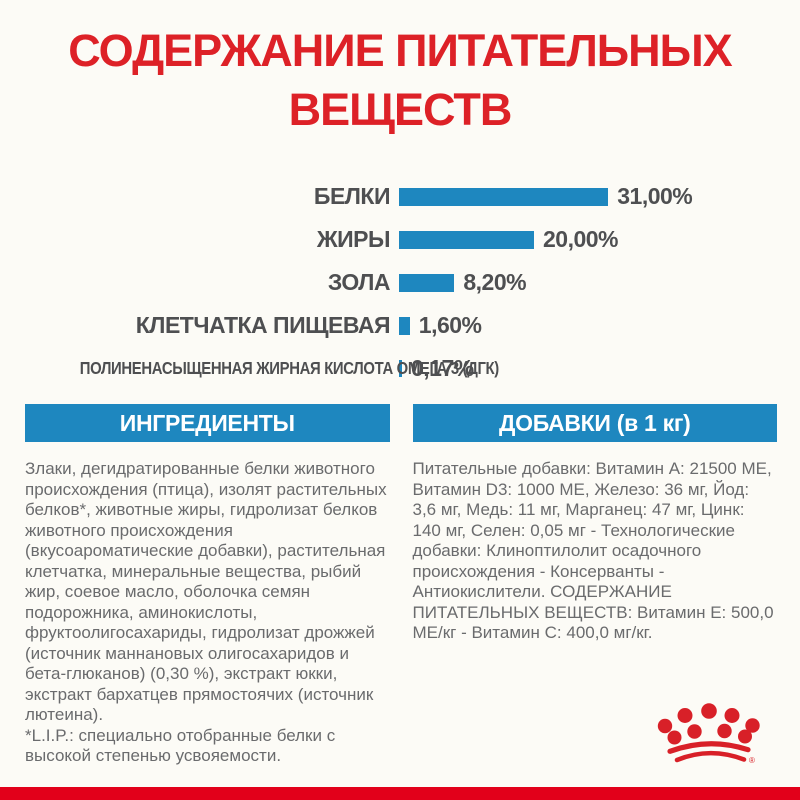 The image size is (800, 800). I want to click on bar-value: 8,20%, so click(495, 282).